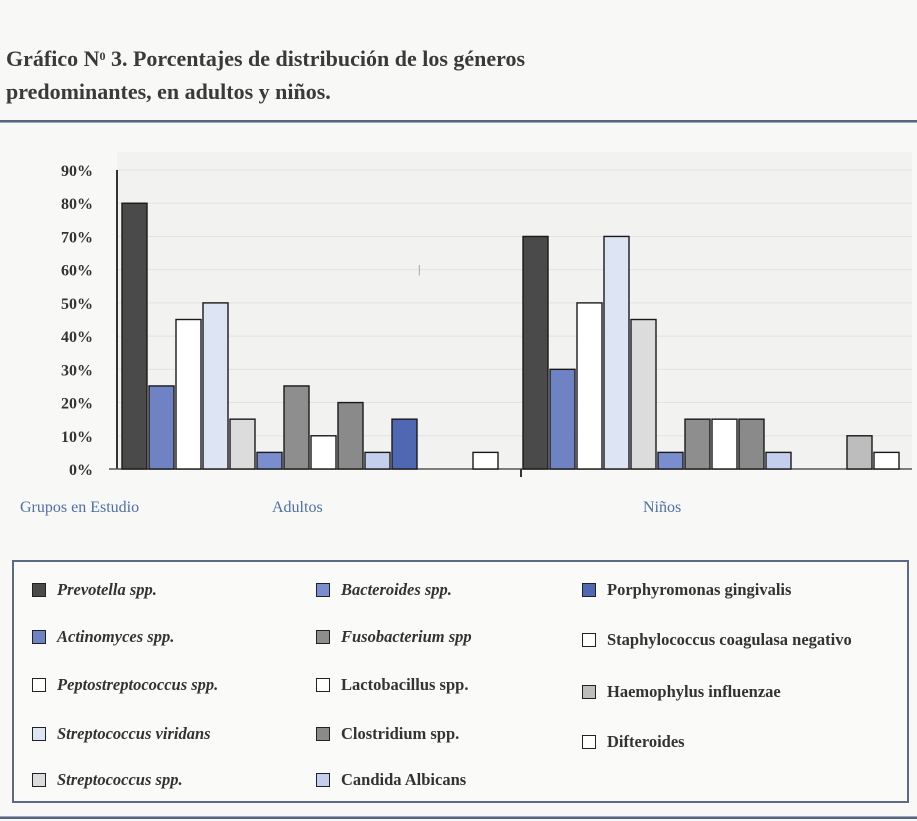  Describe the element at coordinates (589, 386) in the screenshot. I see `bar-niños-3` at that location.